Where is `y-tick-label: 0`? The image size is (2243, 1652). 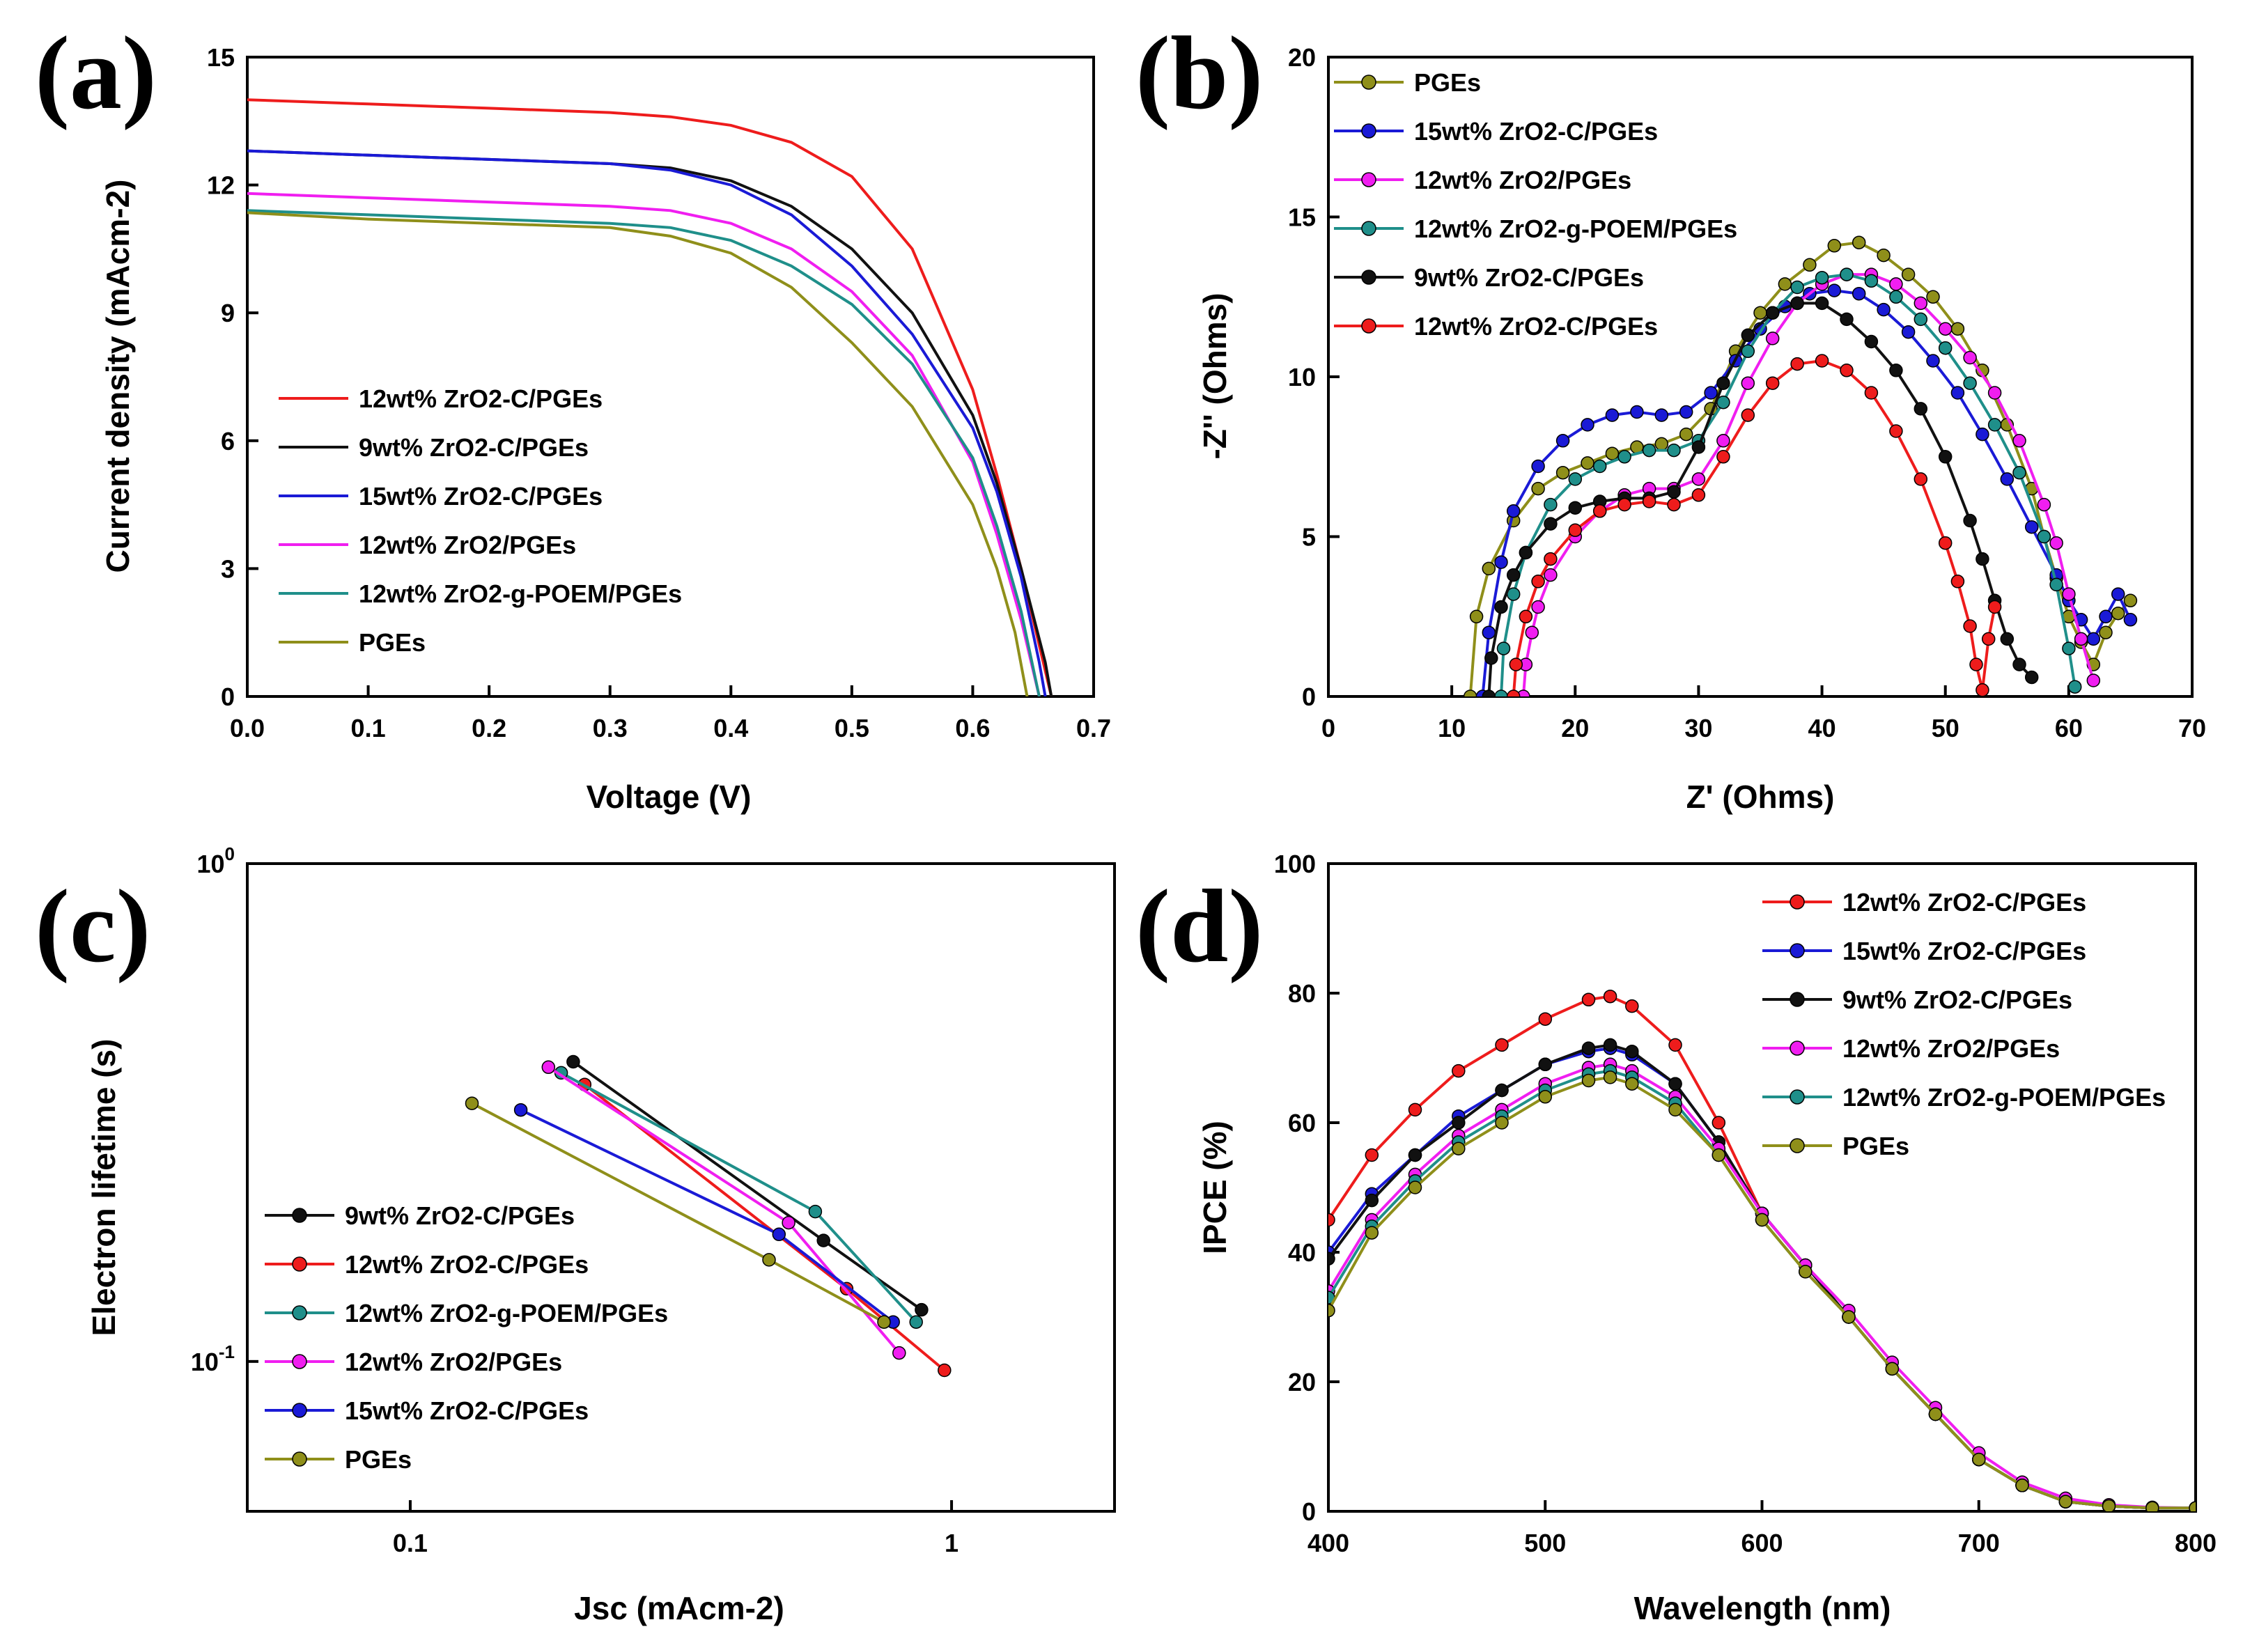 y-tick-label: 0 is located at coordinates (1309, 697).